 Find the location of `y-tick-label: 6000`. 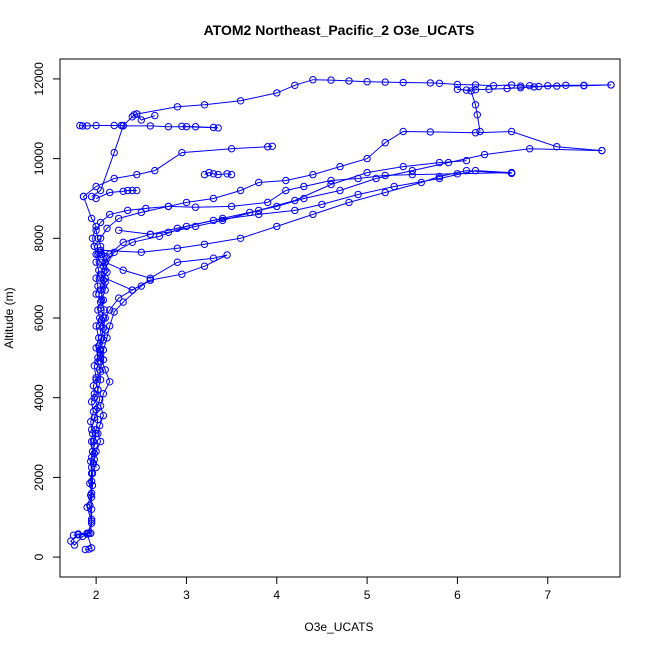

y-tick-label: 6000 is located at coordinates (39, 317).